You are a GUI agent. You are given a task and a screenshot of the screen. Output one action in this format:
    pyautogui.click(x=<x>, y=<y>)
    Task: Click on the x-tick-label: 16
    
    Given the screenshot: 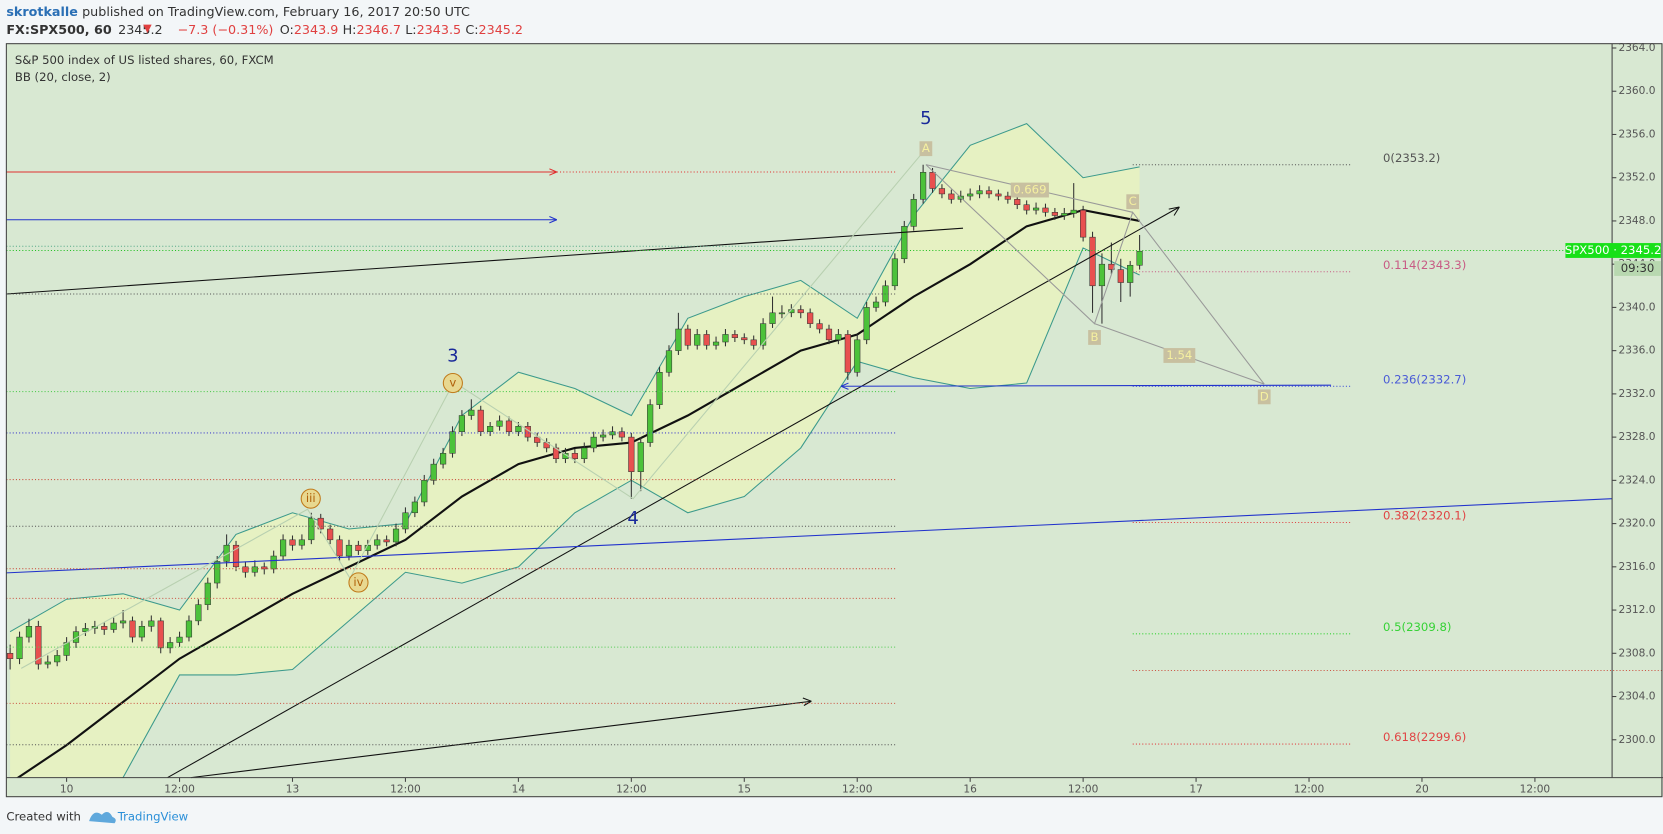 What is the action you would take?
    pyautogui.click(x=970, y=789)
    